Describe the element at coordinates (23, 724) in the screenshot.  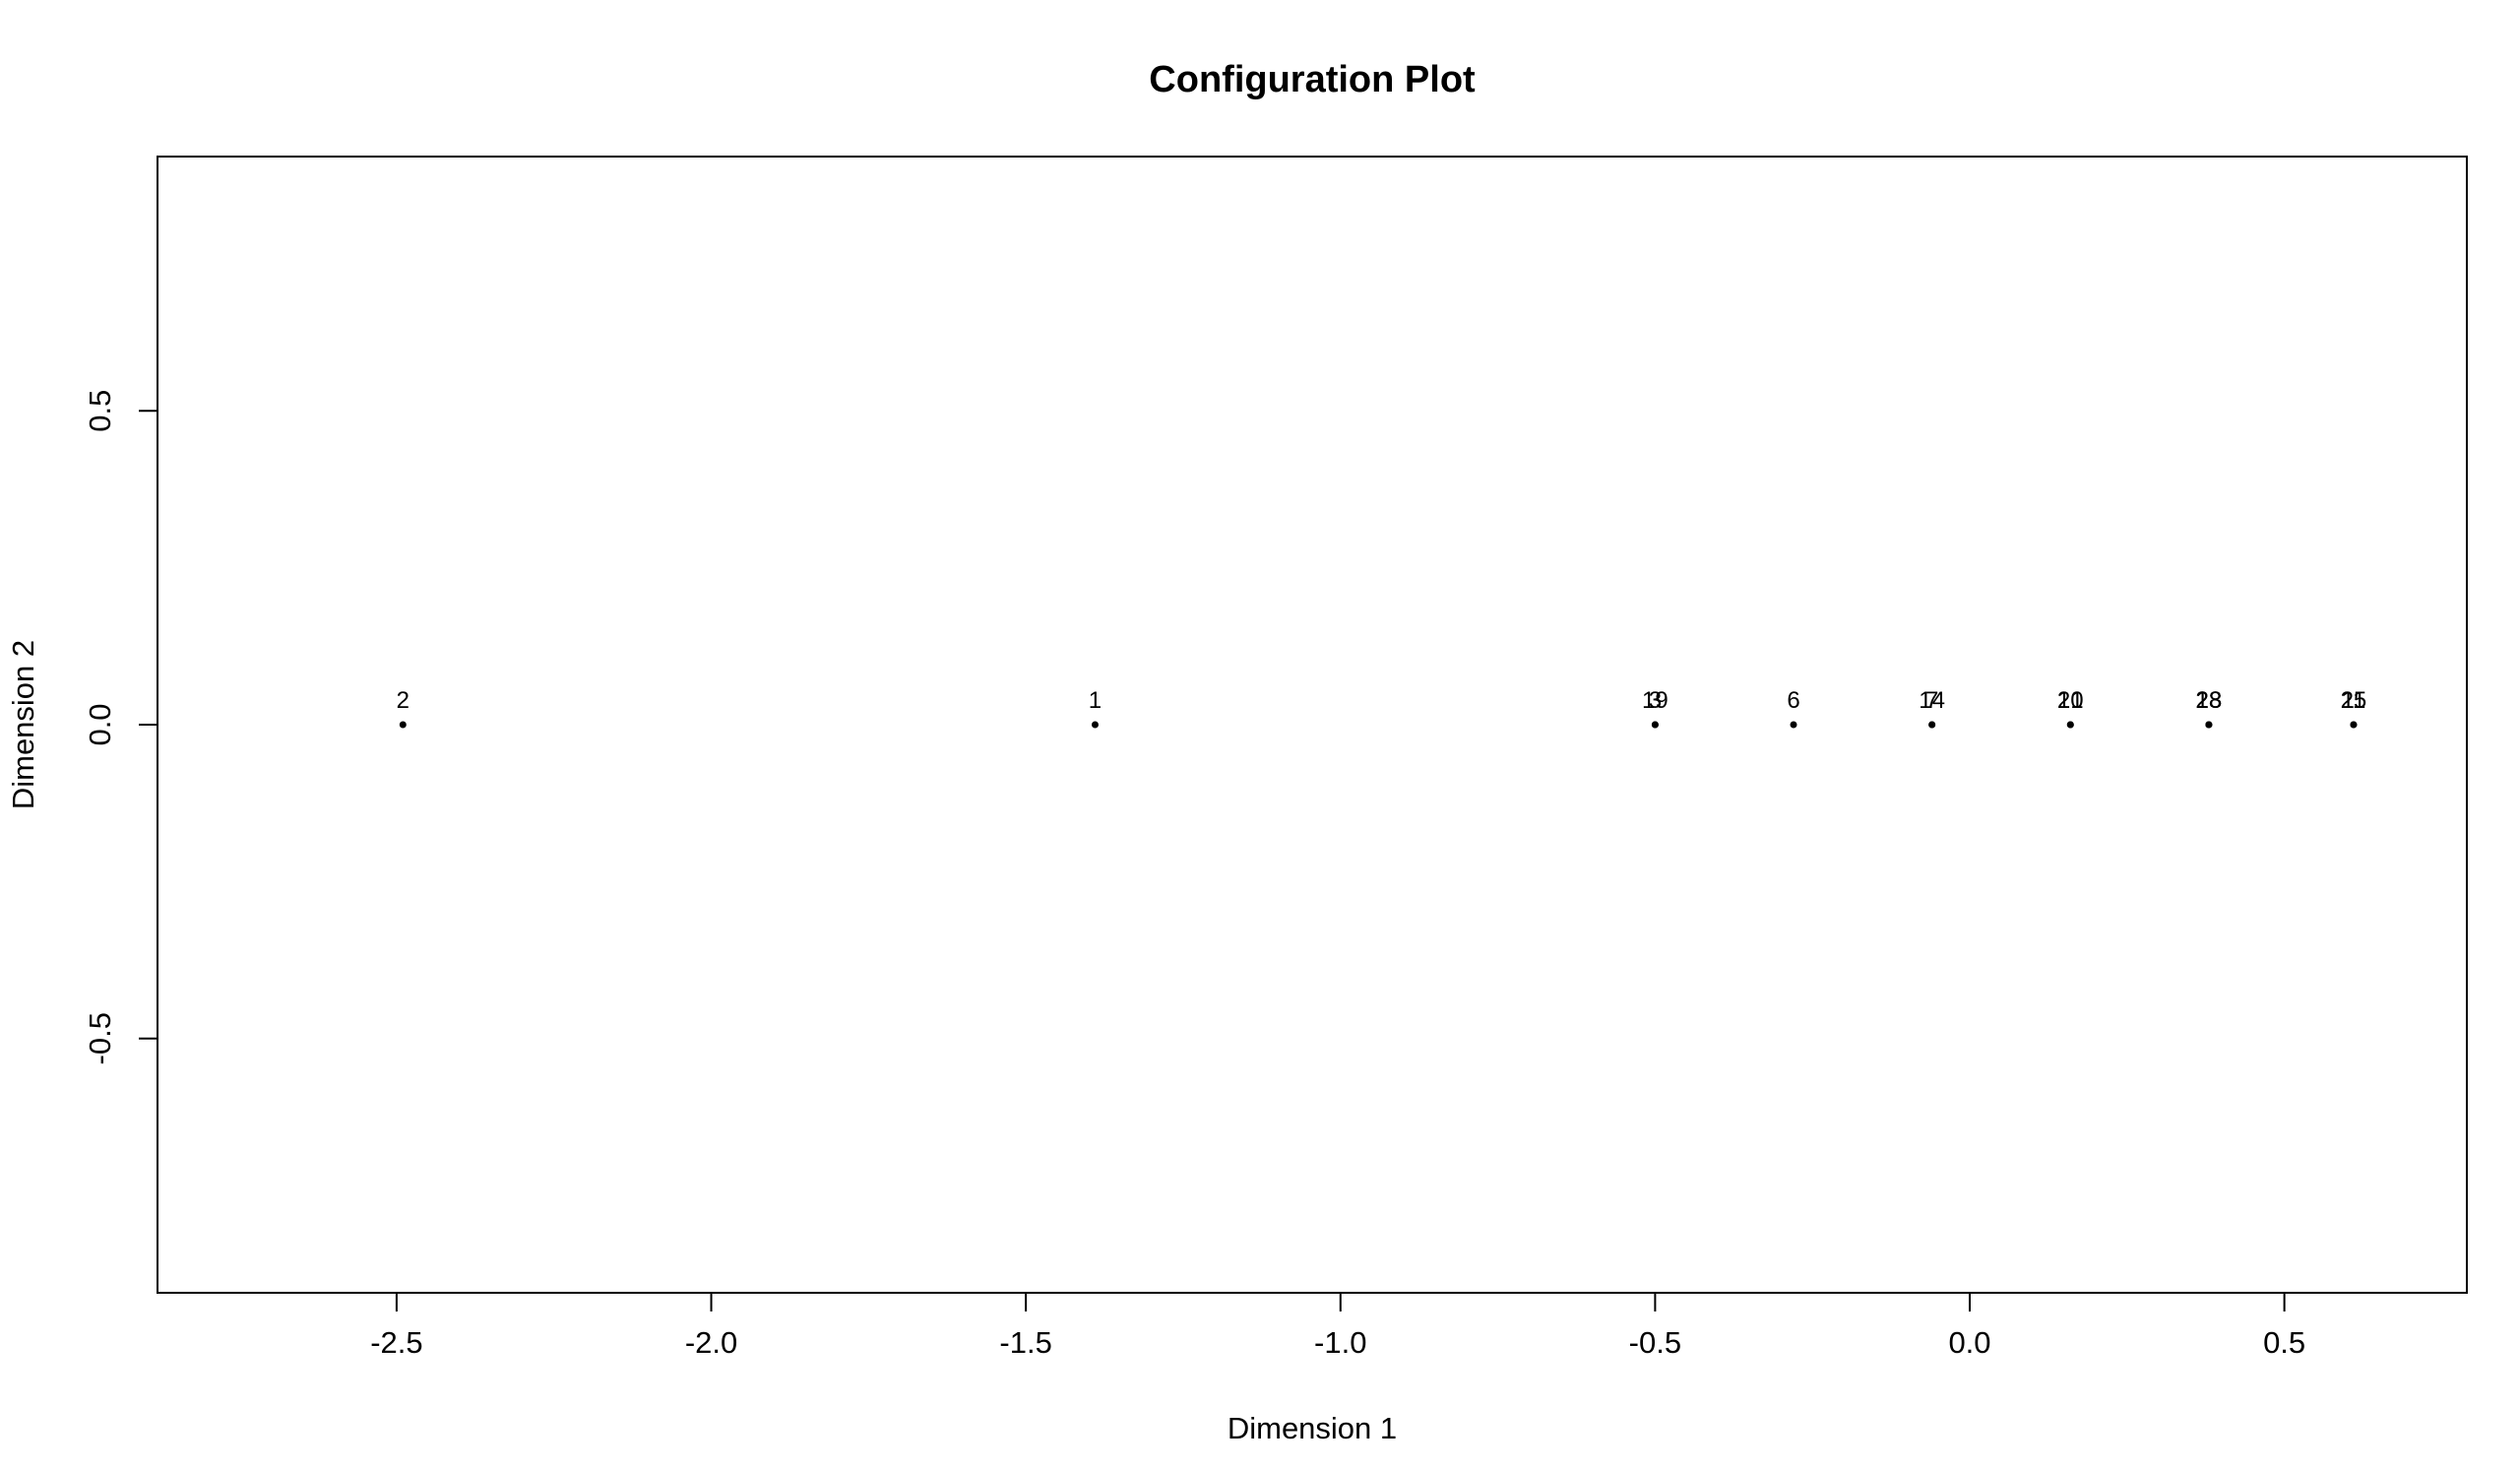
I see `y-axis-label: Dimension 2` at that location.